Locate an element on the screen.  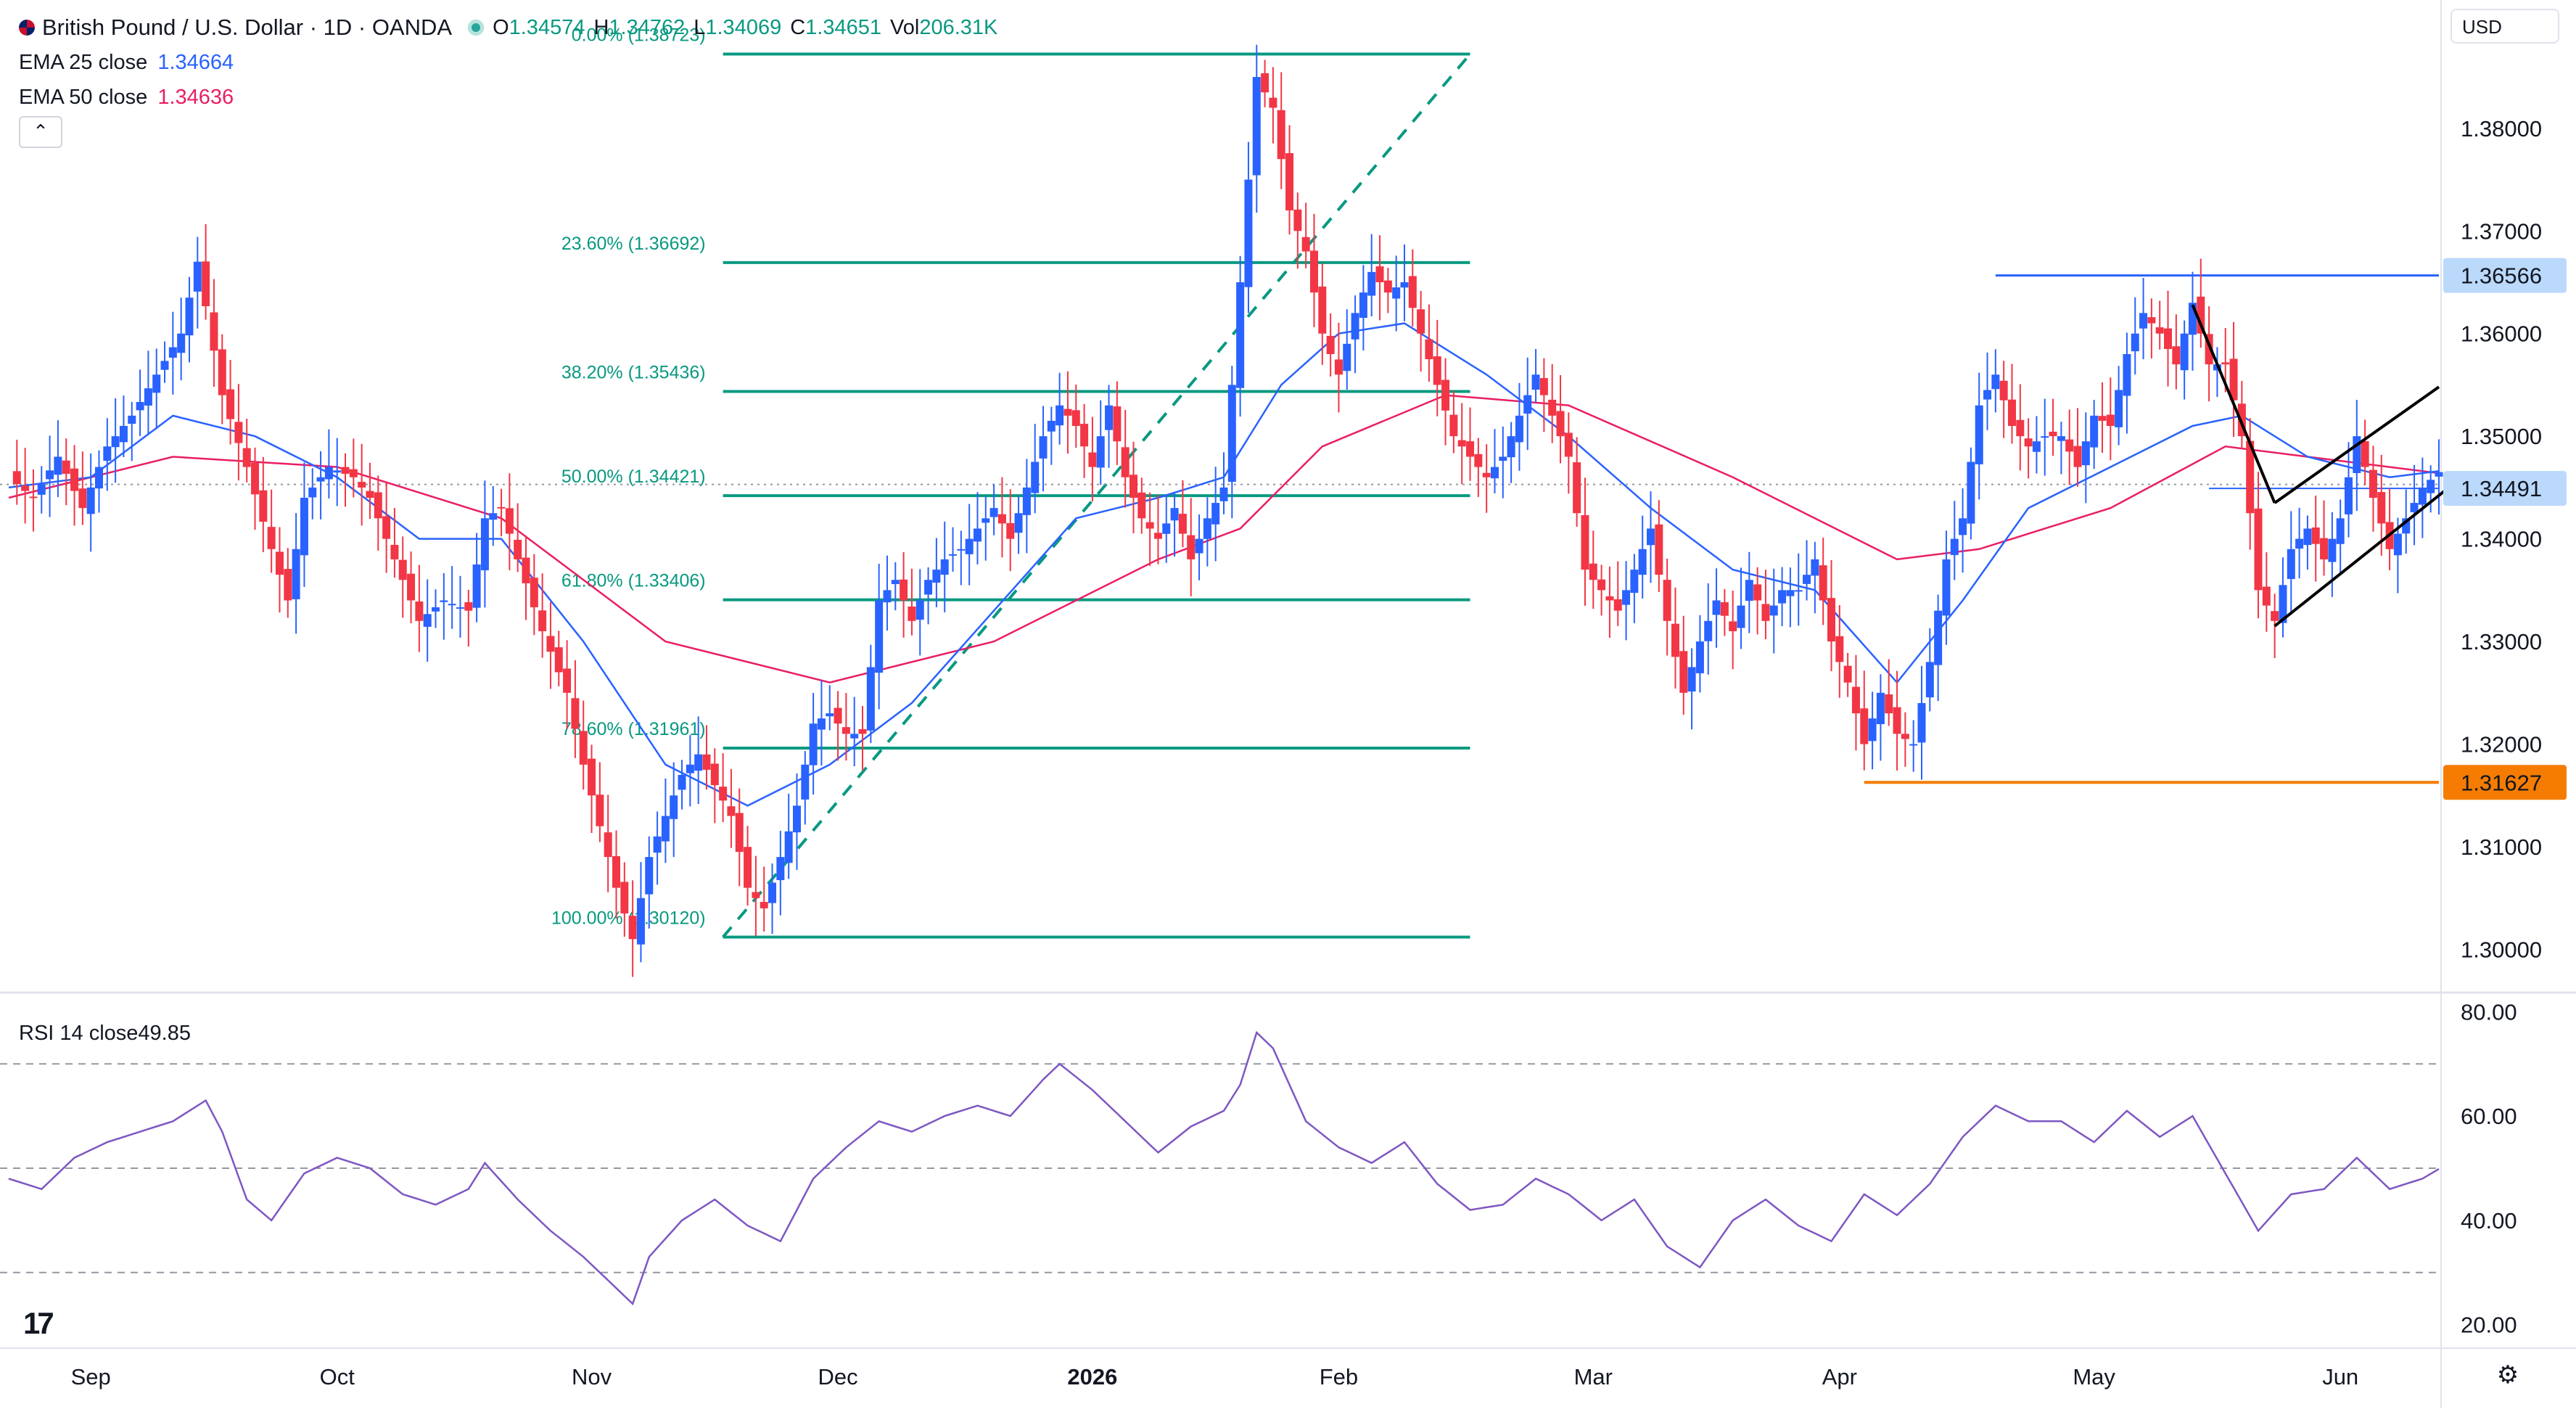
last-price-tag: 1.34491 is located at coordinates (2501, 488).